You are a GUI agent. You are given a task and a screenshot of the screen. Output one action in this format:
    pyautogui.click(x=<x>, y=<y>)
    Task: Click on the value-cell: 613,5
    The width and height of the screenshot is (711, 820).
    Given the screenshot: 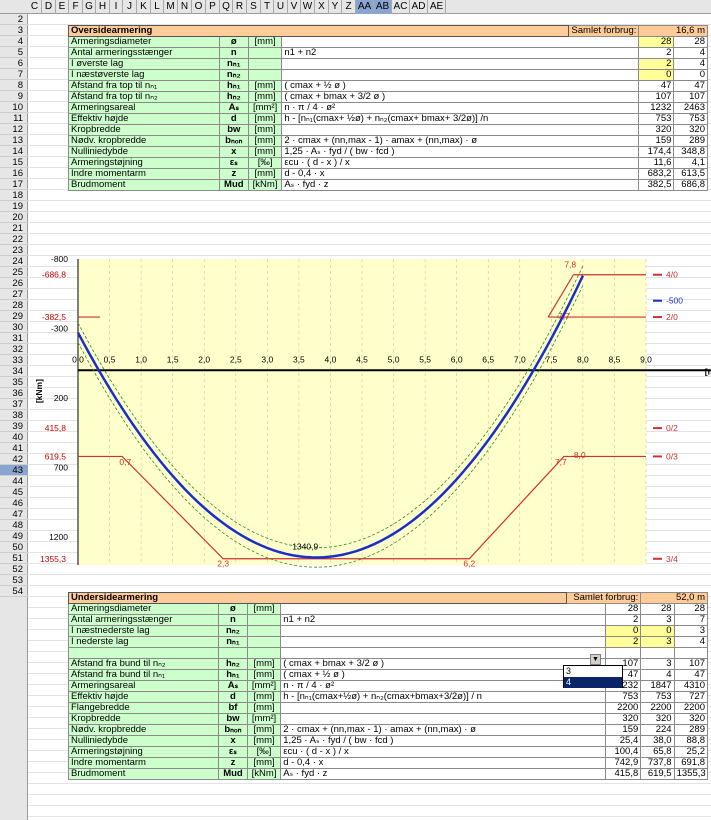 What is the action you would take?
    pyautogui.click(x=690, y=174)
    